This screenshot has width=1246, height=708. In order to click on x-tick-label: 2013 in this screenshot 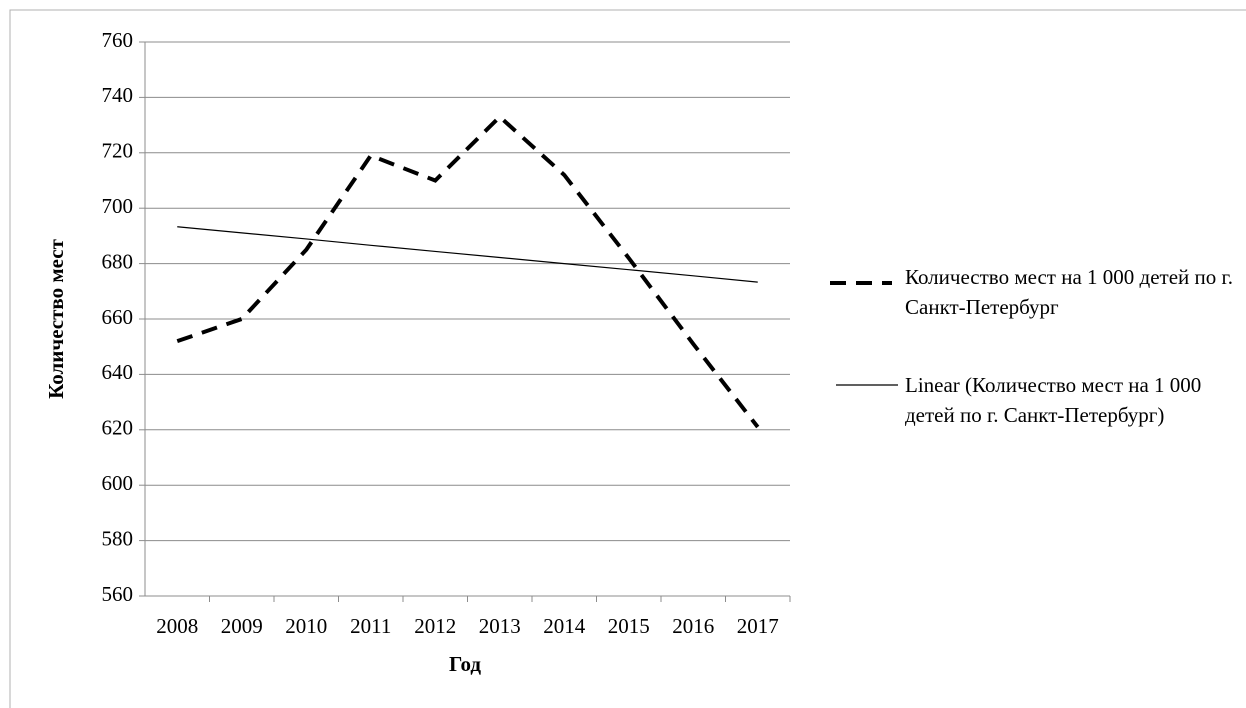, I will do `click(500, 626)`.